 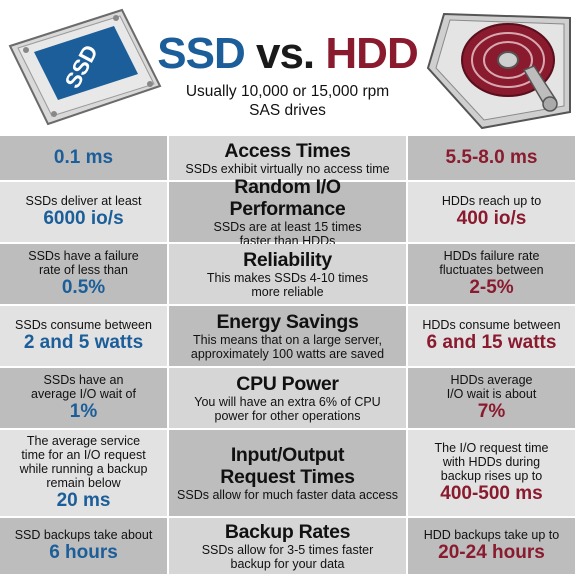 I want to click on topic-title: CPU Power, so click(x=287, y=384).